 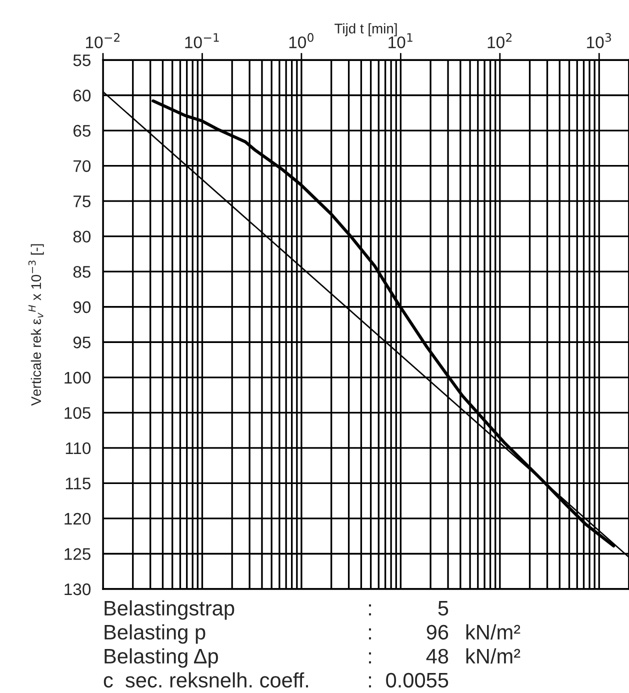 I want to click on y-tick-label: 90, so click(x=82, y=307).